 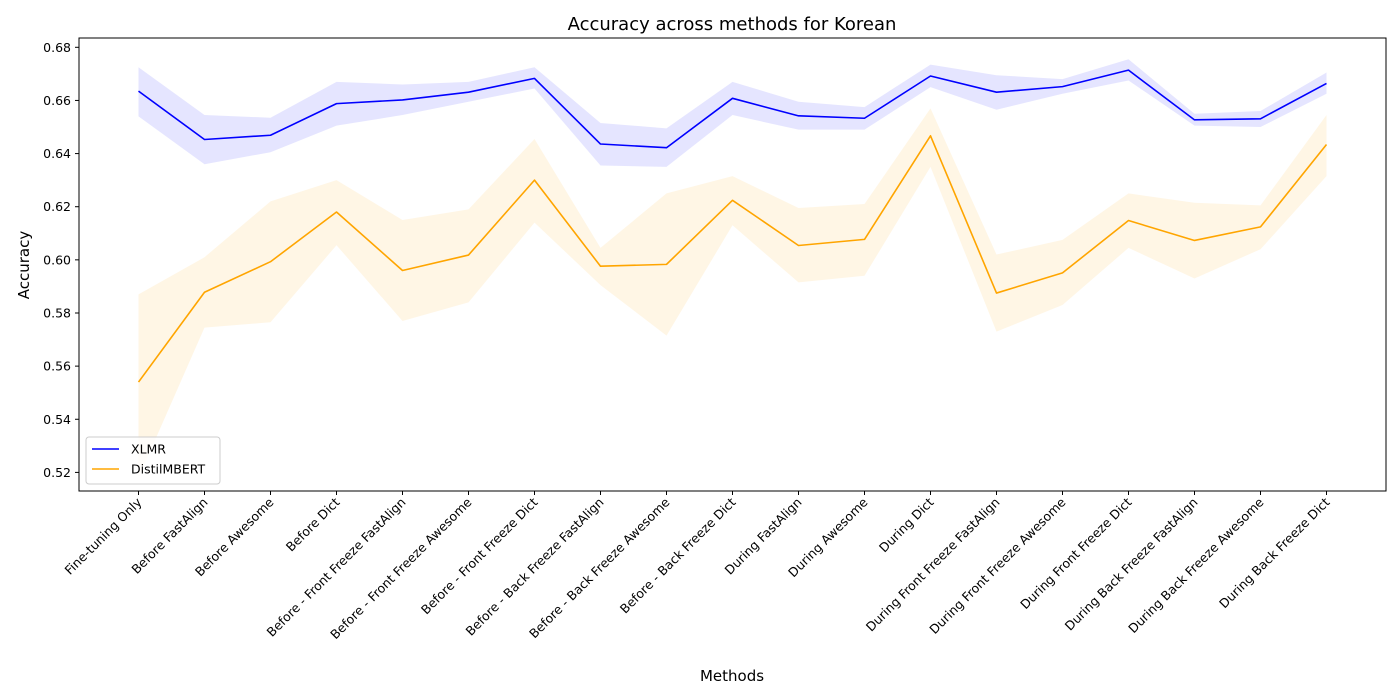 What do you see at coordinates (732, 24) in the screenshot?
I see `chart-title: Accuracy across methods for Korean` at bounding box center [732, 24].